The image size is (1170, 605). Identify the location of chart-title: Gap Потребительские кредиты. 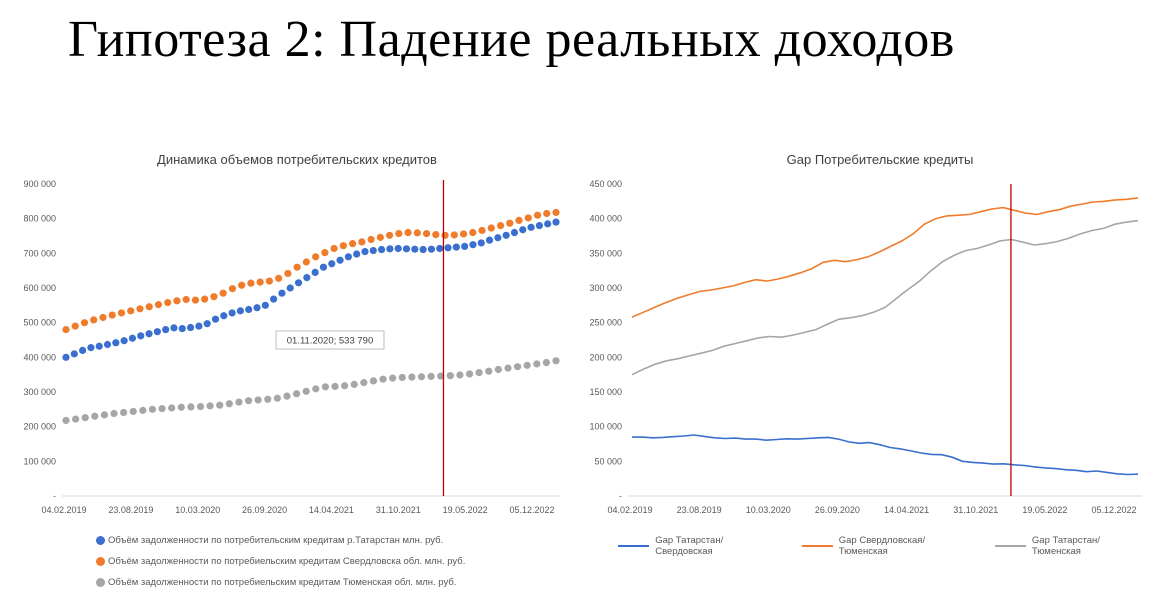
(880, 159).